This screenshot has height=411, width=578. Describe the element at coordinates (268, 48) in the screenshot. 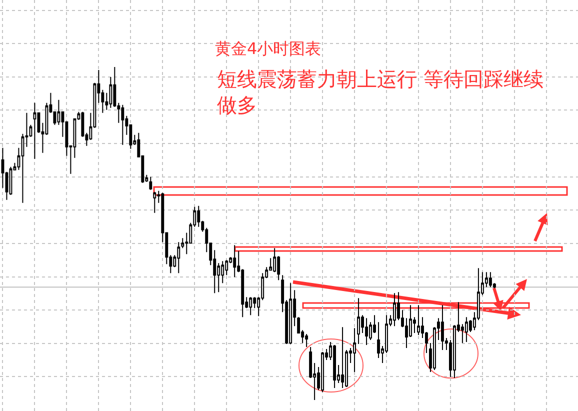

I see `chart-title: 黄金4小时图表` at that location.